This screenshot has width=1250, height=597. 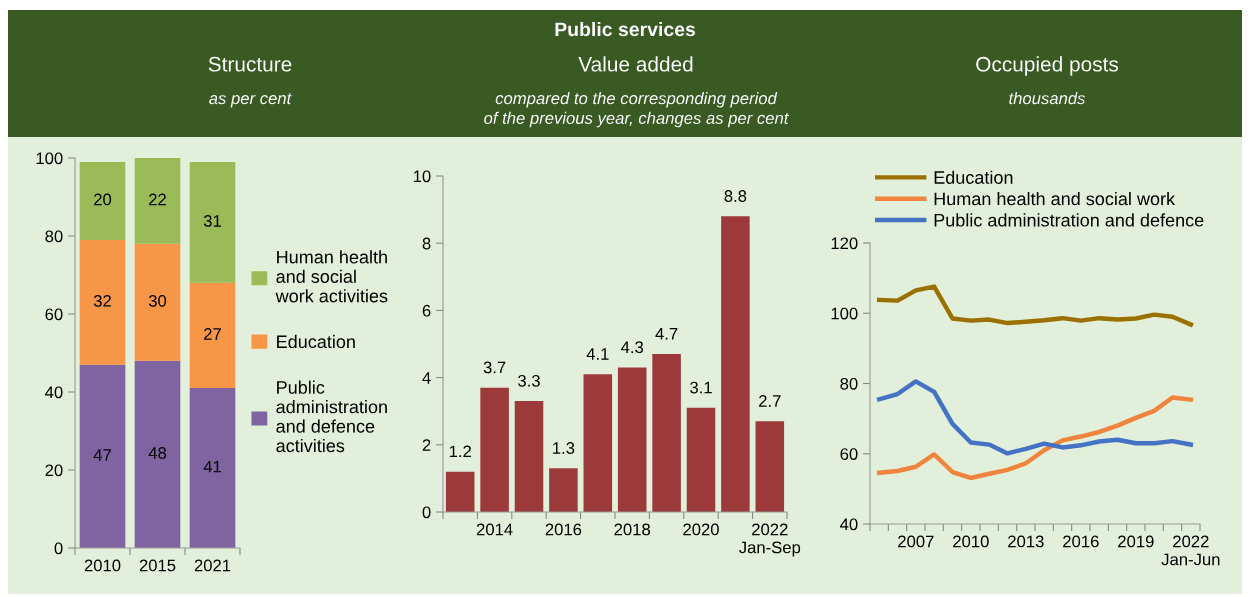 What do you see at coordinates (494, 367) in the screenshot?
I see `data-label: 3.7` at bounding box center [494, 367].